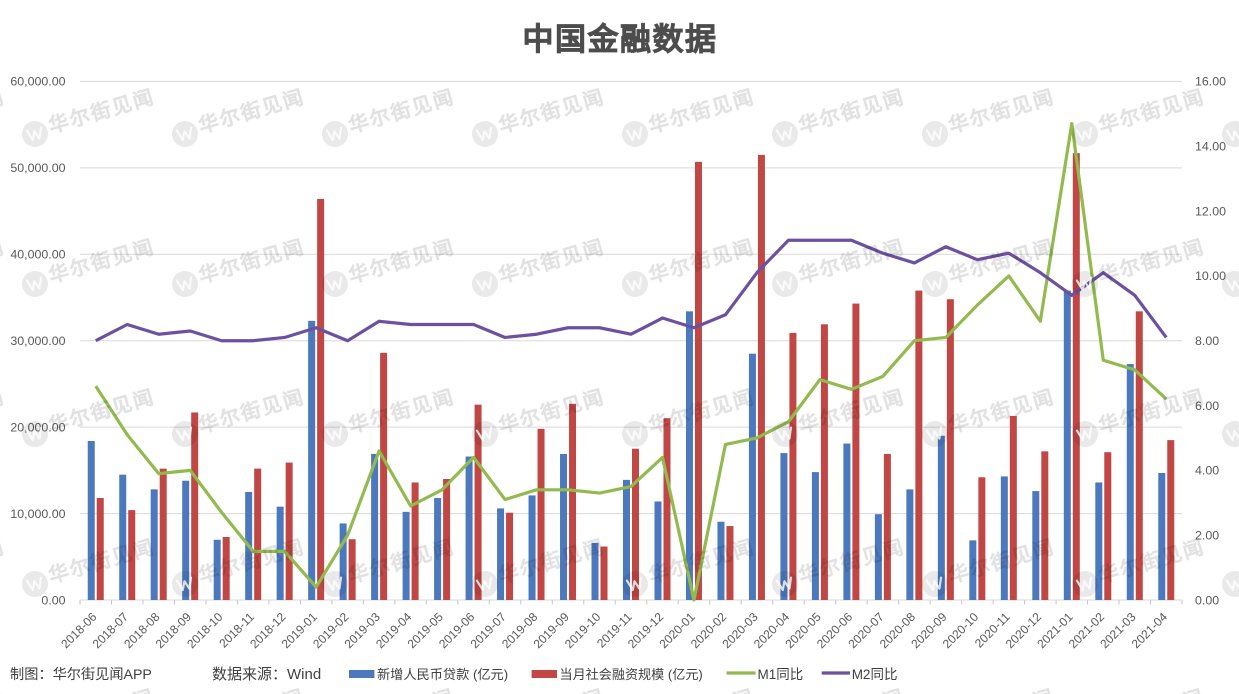  I want to click on svg-text: M2同比, so click(875, 674).